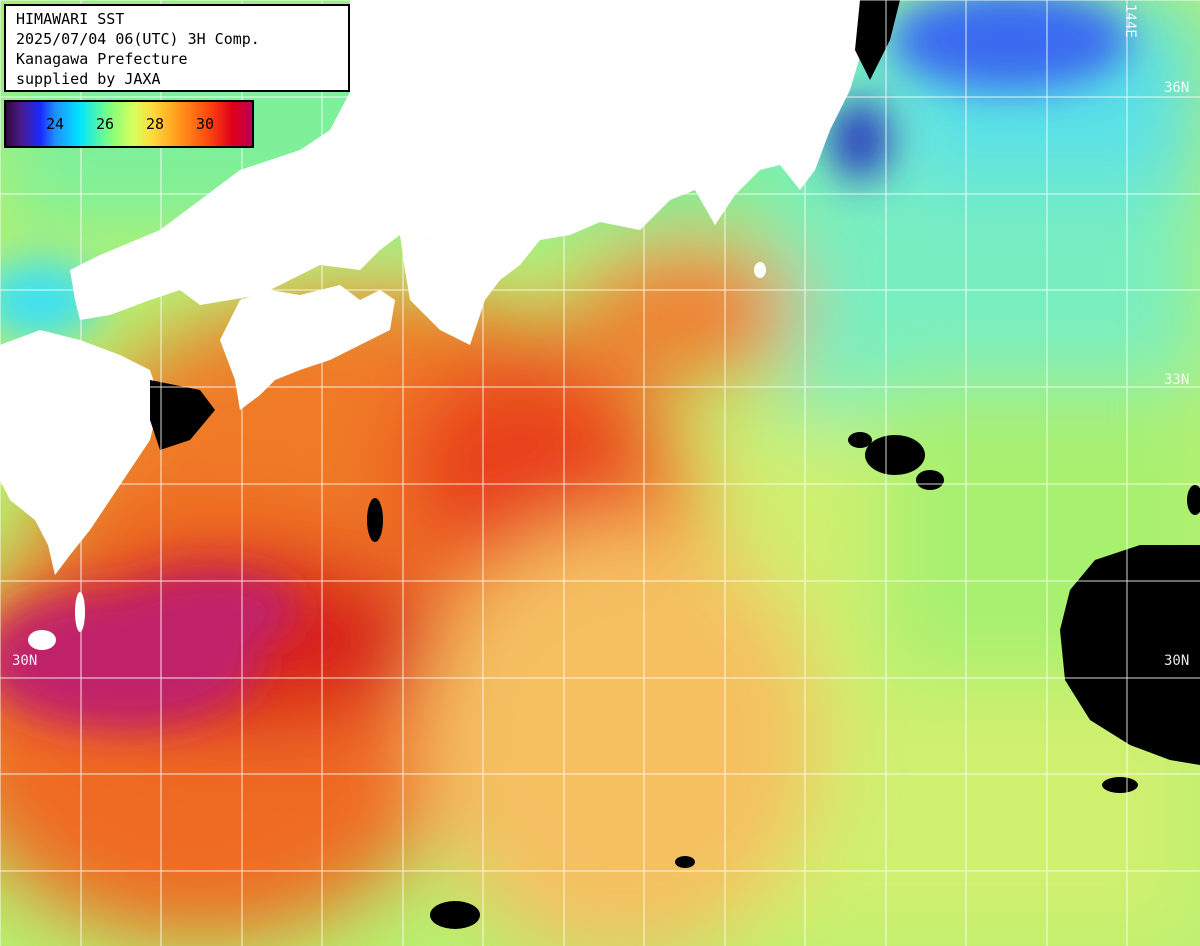  What do you see at coordinates (877, 40) in the screenshot?
I see `cloud-northeast` at bounding box center [877, 40].